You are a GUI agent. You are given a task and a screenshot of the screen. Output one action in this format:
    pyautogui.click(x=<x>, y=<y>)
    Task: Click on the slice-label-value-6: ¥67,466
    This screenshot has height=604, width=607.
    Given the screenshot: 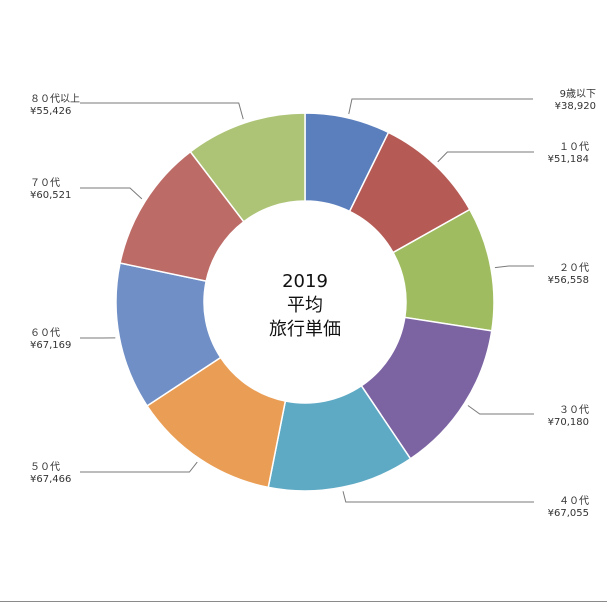 What is the action you would take?
    pyautogui.click(x=50, y=479)
    